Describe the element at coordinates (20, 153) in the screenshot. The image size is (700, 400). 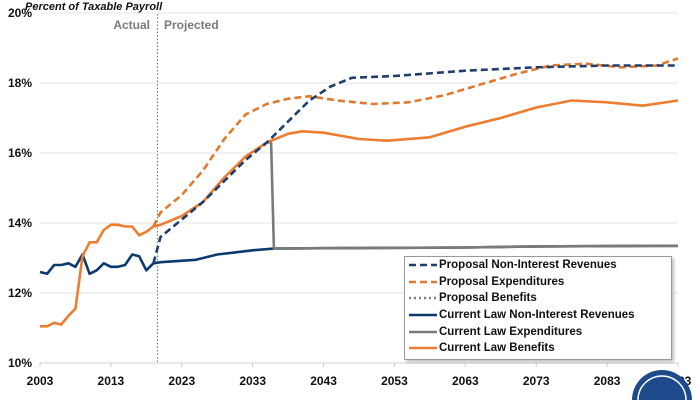
I see `y-tick-label: 16%` at that location.